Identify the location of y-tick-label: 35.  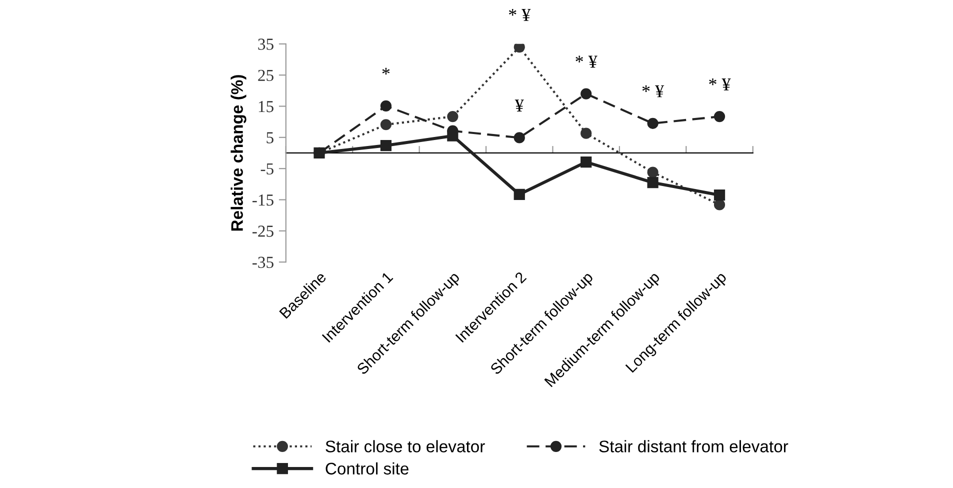
(266, 44).